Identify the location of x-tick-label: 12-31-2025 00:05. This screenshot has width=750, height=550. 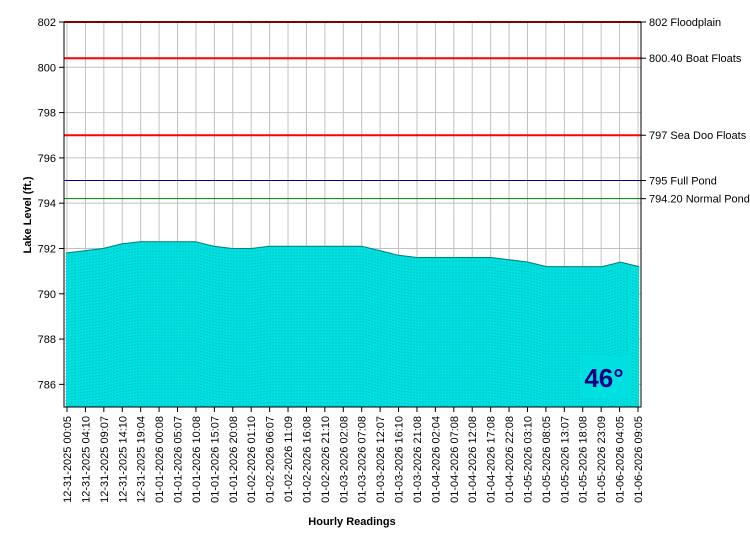
(68, 459).